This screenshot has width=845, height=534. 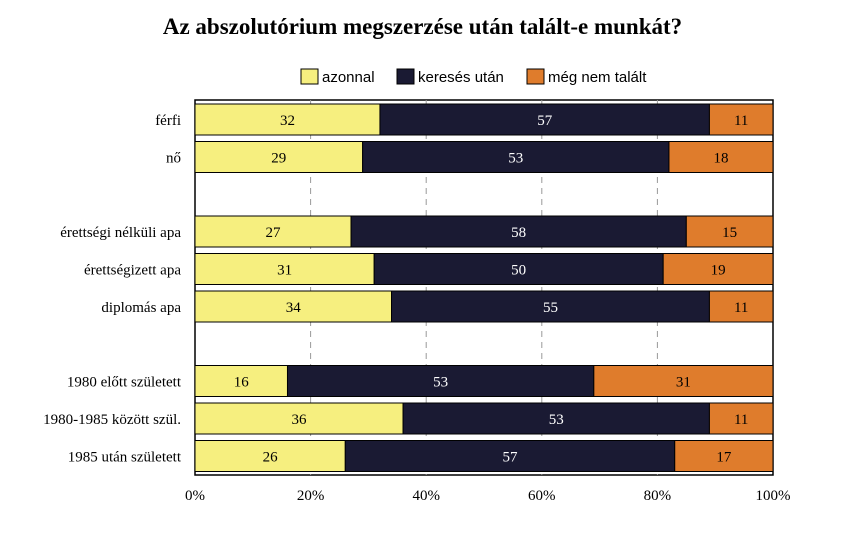 What do you see at coordinates (124, 383) in the screenshot?
I see `category-label: 1980 előtt született` at bounding box center [124, 383].